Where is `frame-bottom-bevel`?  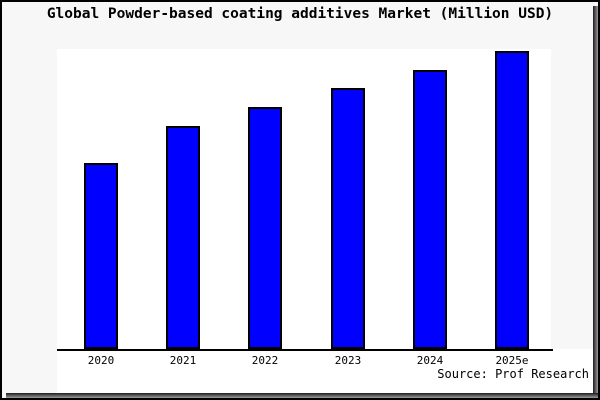 frame-bottom-bevel is located at coordinates (302, 395).